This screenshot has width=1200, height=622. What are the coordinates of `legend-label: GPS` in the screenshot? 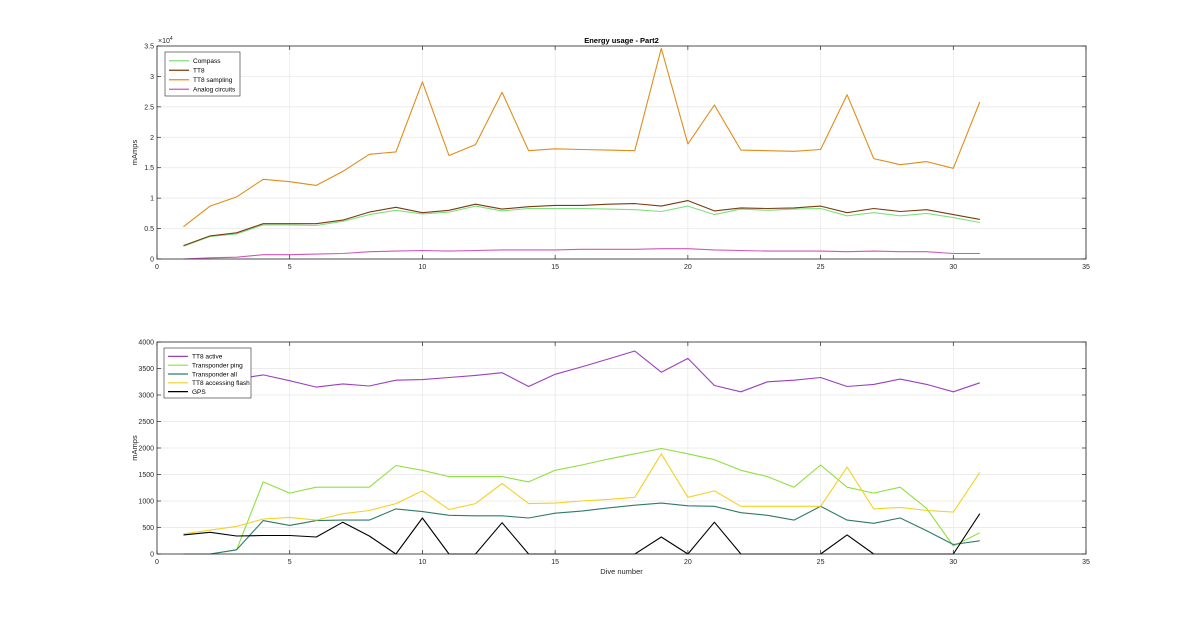 It's located at (199, 392).